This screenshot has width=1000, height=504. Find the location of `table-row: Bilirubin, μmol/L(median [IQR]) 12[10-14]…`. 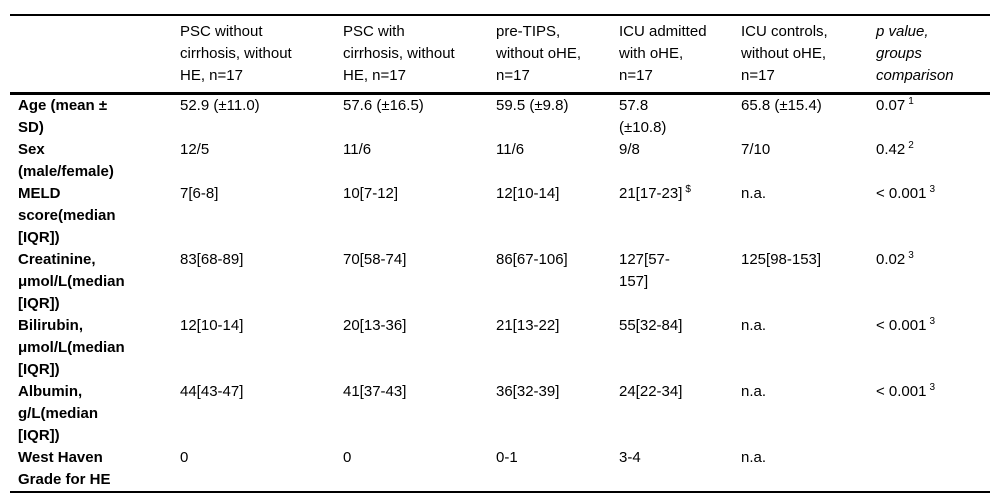

table-row: Bilirubin, μmol/L(median [IQR]) 12[10-14]… is located at coordinates (500, 348).